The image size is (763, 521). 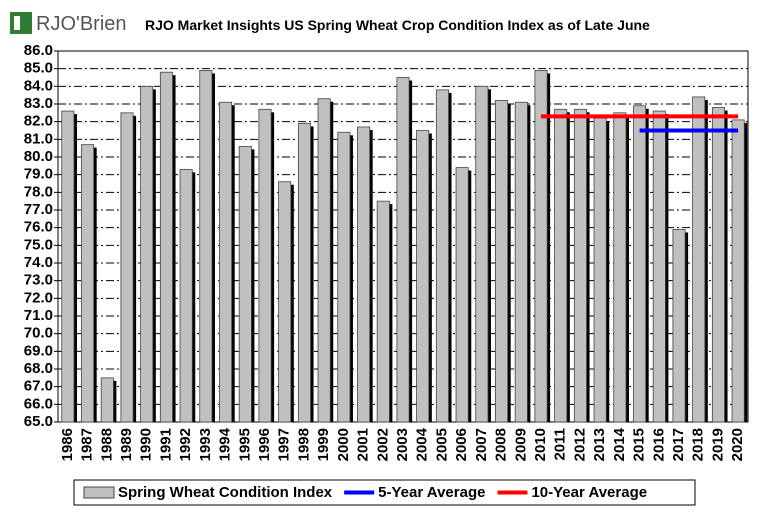 I want to click on x-tick-label: 2015, so click(x=639, y=444).